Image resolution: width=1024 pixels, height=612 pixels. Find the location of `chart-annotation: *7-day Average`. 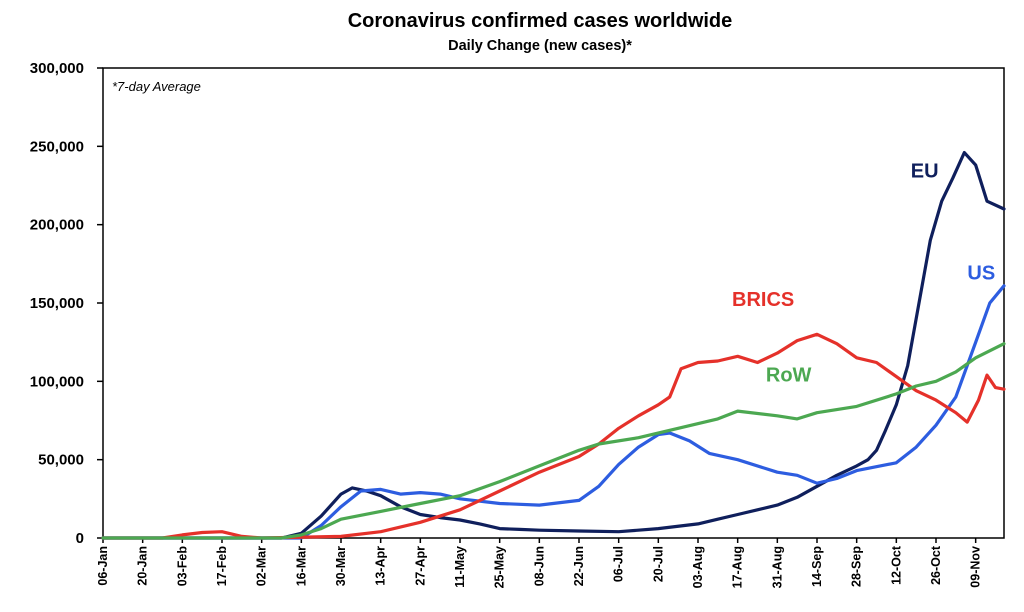

chart-annotation: *7-day Average is located at coordinates (156, 86).